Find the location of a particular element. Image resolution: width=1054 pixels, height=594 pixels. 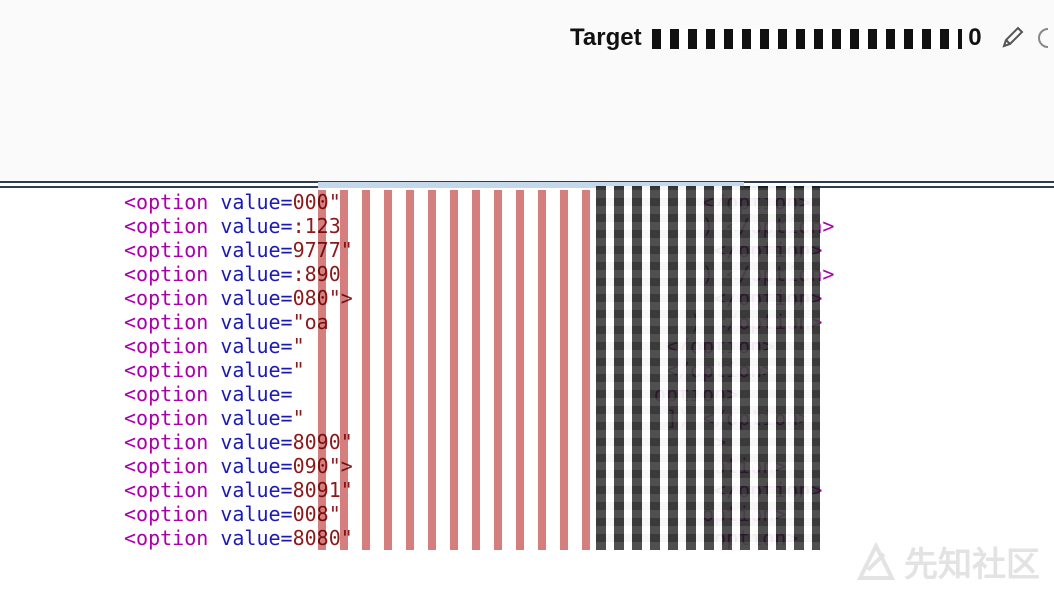

watermark-logo-icon is located at coordinates (876, 560).